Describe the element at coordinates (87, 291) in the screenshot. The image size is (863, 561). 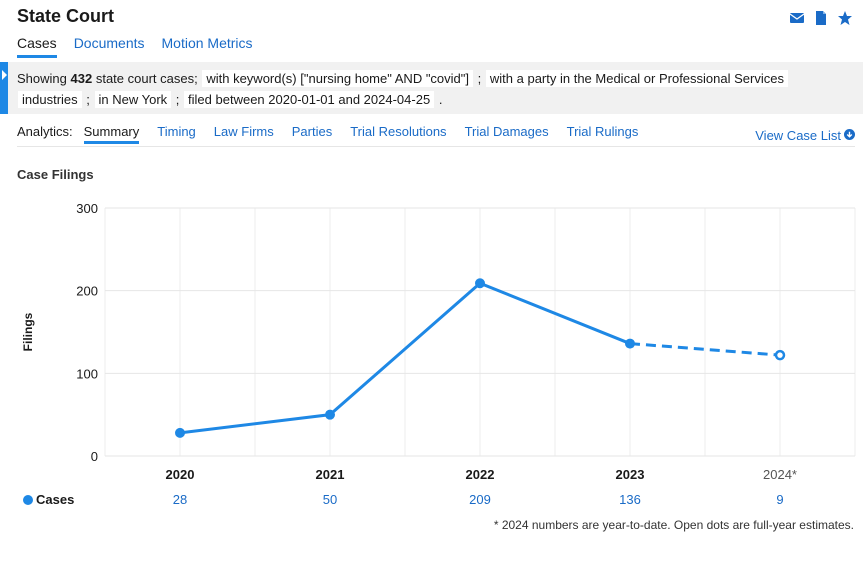
I see `y-tick-label: 200` at that location.